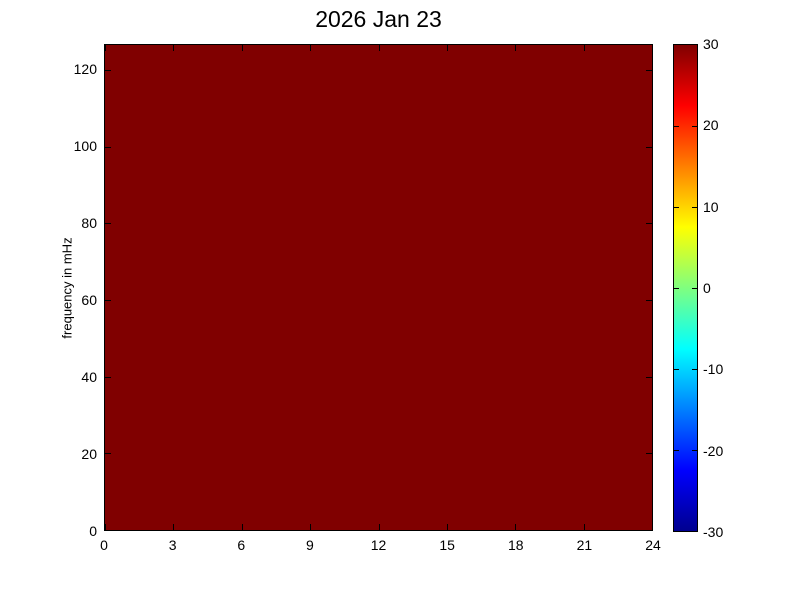  I want to click on x-tick-label: 6, so click(241, 545).